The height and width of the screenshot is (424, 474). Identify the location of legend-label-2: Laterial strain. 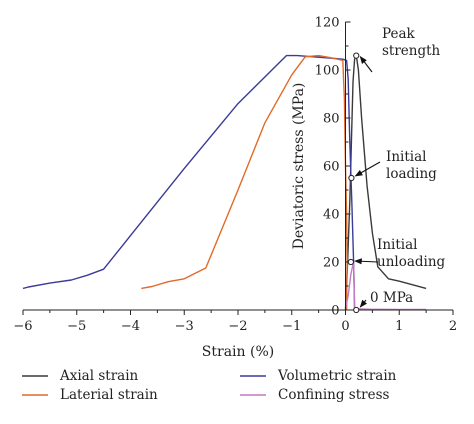
(109, 395).